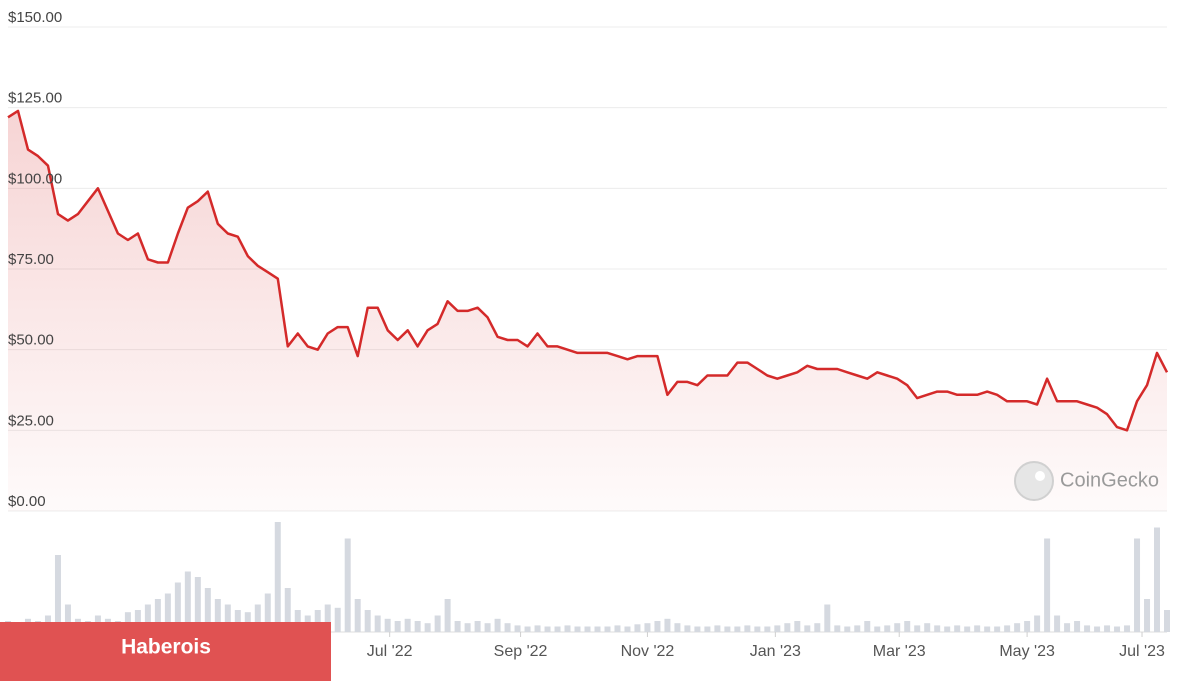 The image size is (1180, 681). Describe the element at coordinates (1034, 481) in the screenshot. I see `watermark-logo` at that location.